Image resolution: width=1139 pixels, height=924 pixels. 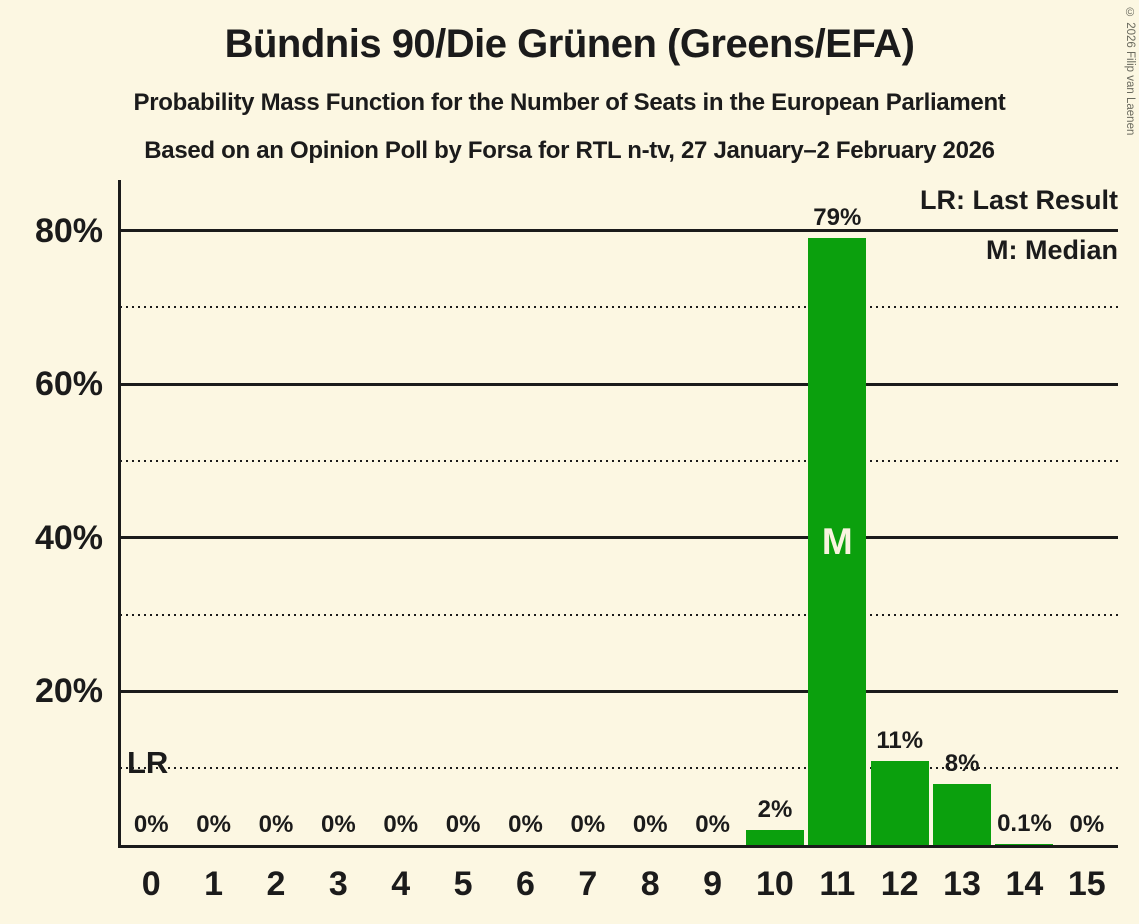 I want to click on x-axis-line, so click(x=618, y=846).